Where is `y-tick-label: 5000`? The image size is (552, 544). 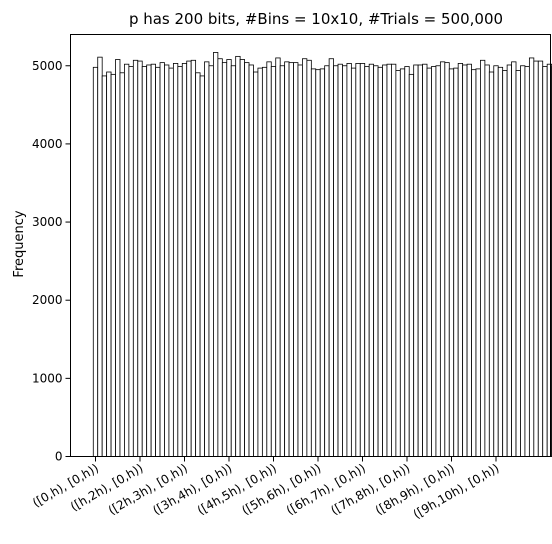
y-tick-label: 5000 is located at coordinates (47, 66).